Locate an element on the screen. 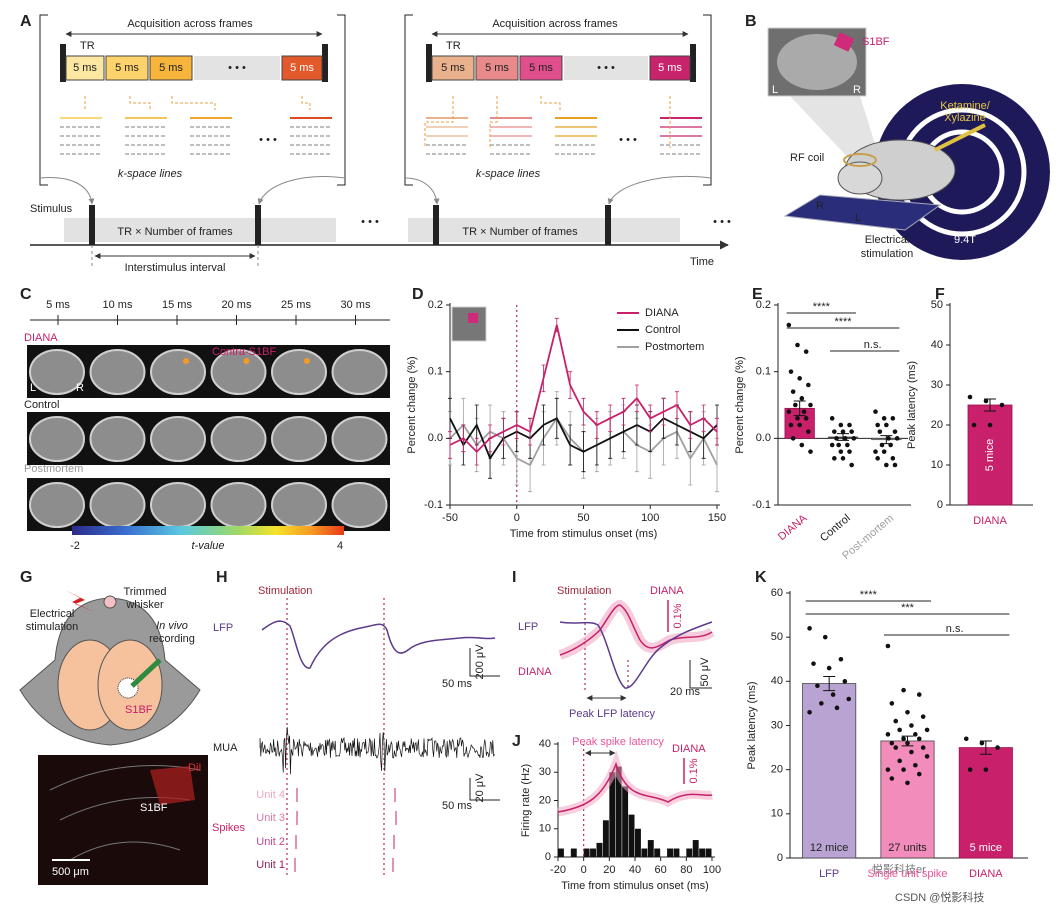 This screenshot has height=914, width=1058. raster is located at coordinates (345, 830).